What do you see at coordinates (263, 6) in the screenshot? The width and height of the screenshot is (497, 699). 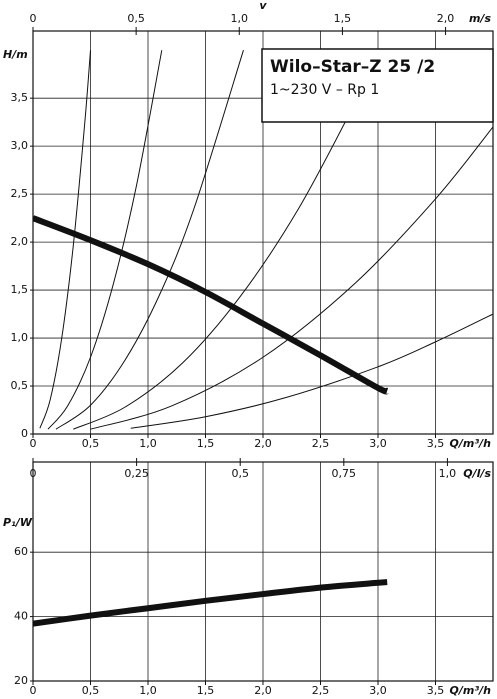 I see `secondary-x-label: v` at bounding box center [263, 6].